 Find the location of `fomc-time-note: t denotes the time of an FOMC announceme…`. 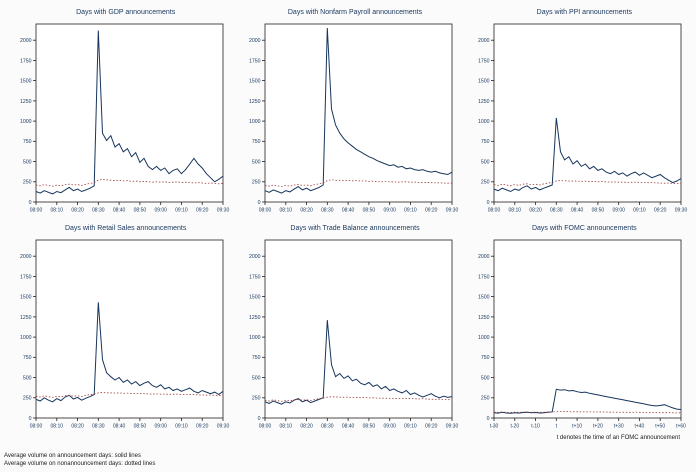

fomc-time-note: t denotes the time of an FOMC announceme… is located at coordinates (618, 438).